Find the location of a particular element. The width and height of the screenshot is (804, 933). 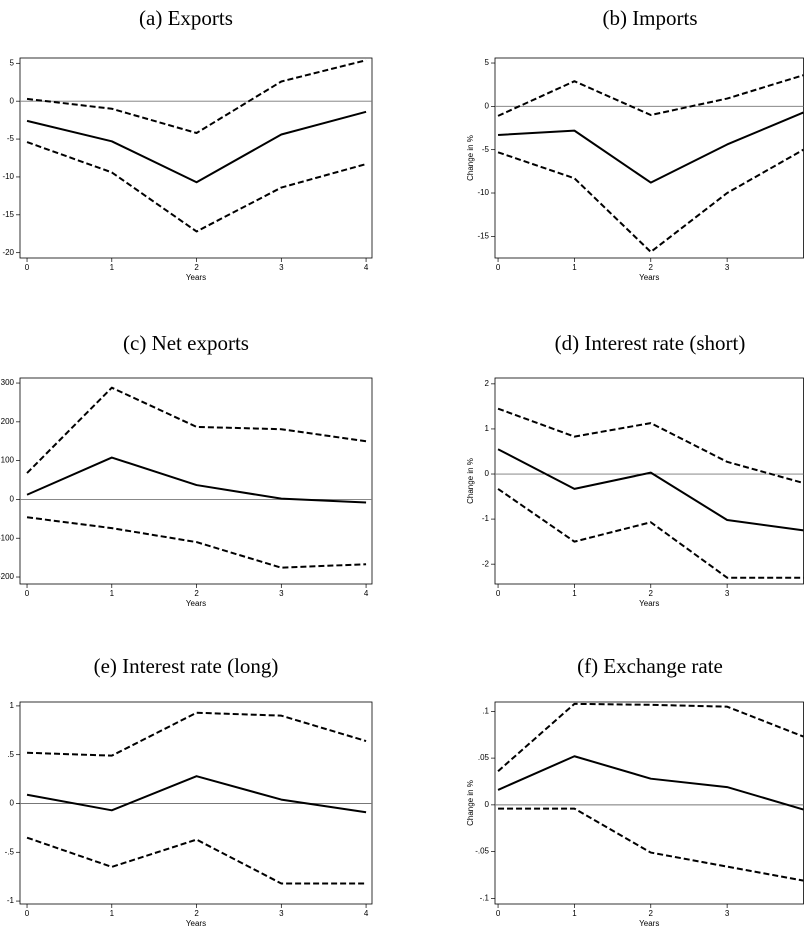

y-tick-label: .5 is located at coordinates (10, 754).